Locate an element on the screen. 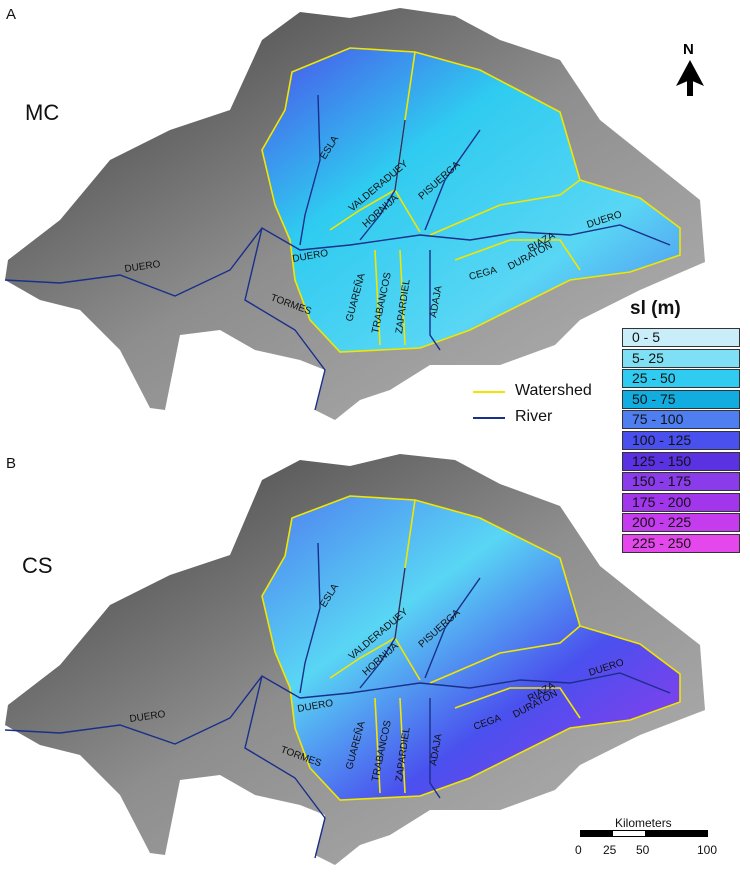 The height and width of the screenshot is (882, 750). legend-row: 200 - 225 is located at coordinates (682, 522).